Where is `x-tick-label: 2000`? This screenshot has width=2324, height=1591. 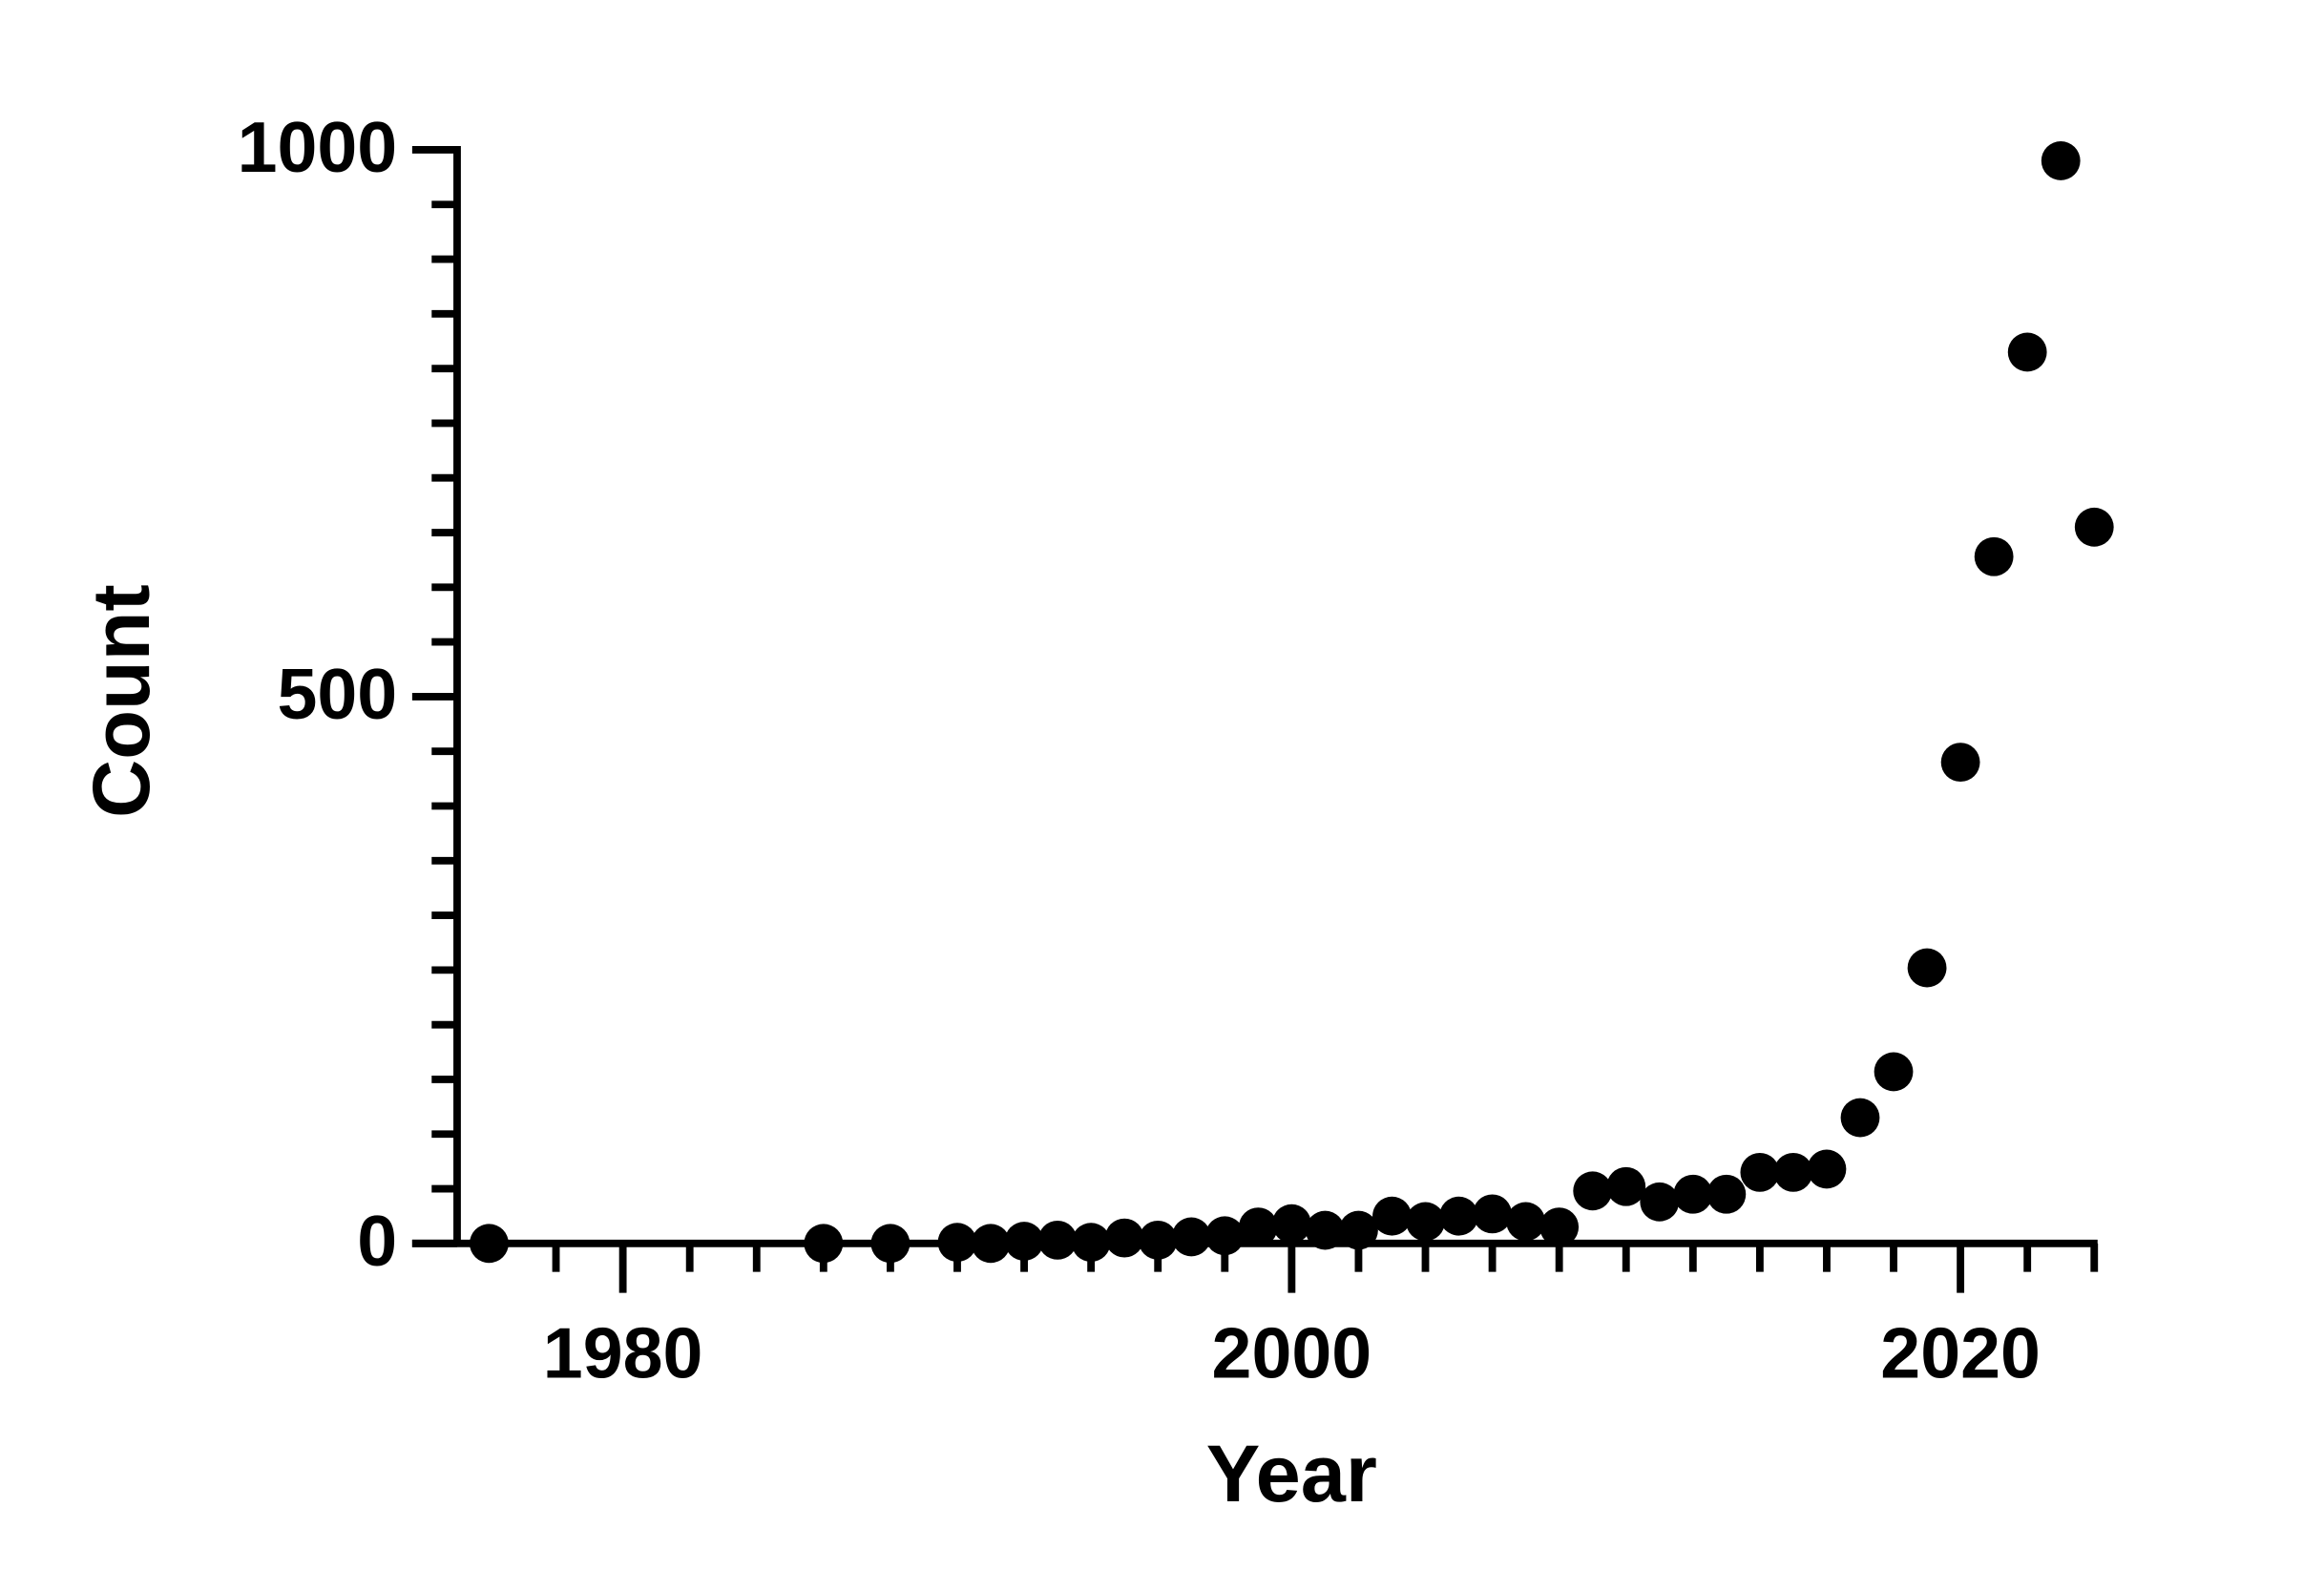 x-tick-label: 2000 is located at coordinates (1292, 1353).